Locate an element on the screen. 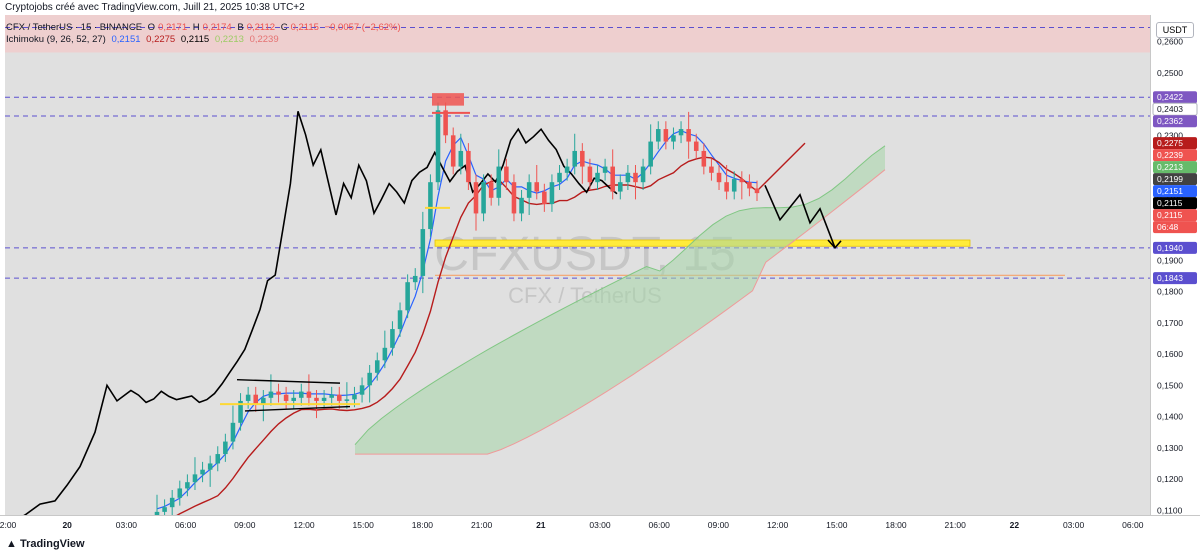 The image size is (1200, 556). price-axis-tag: 0,2275 is located at coordinates (1175, 143).